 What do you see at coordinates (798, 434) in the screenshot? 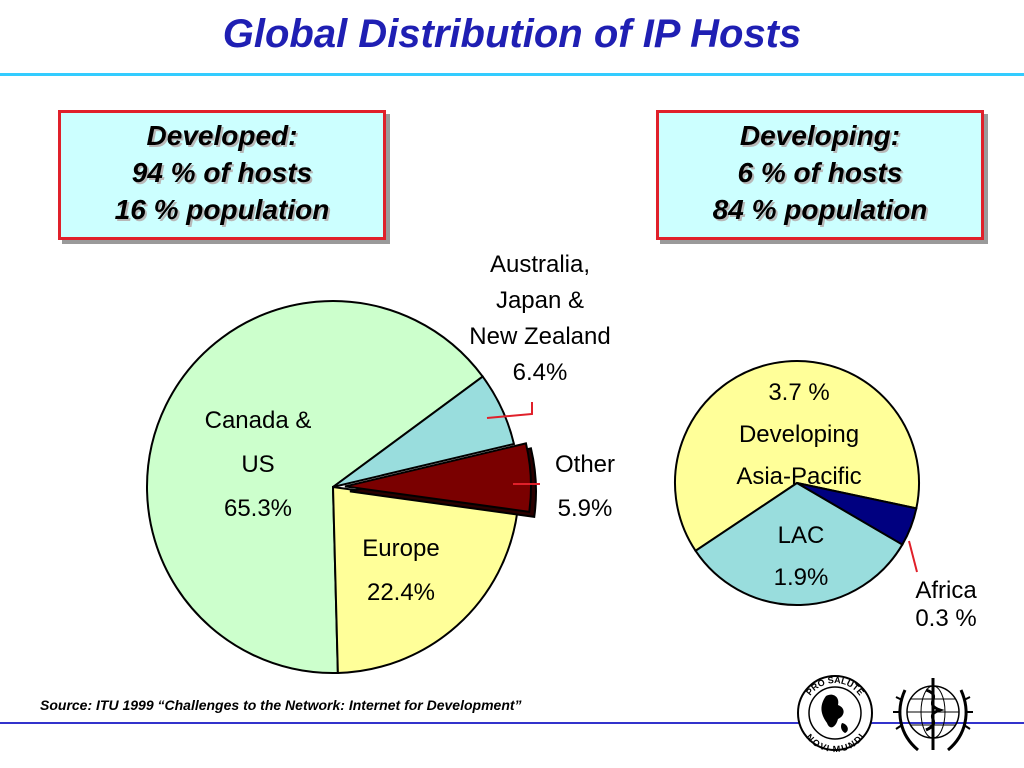
I see `developing-asia-pacific-label: 3.7 % Developing Asia-Pacific` at bounding box center [798, 434].